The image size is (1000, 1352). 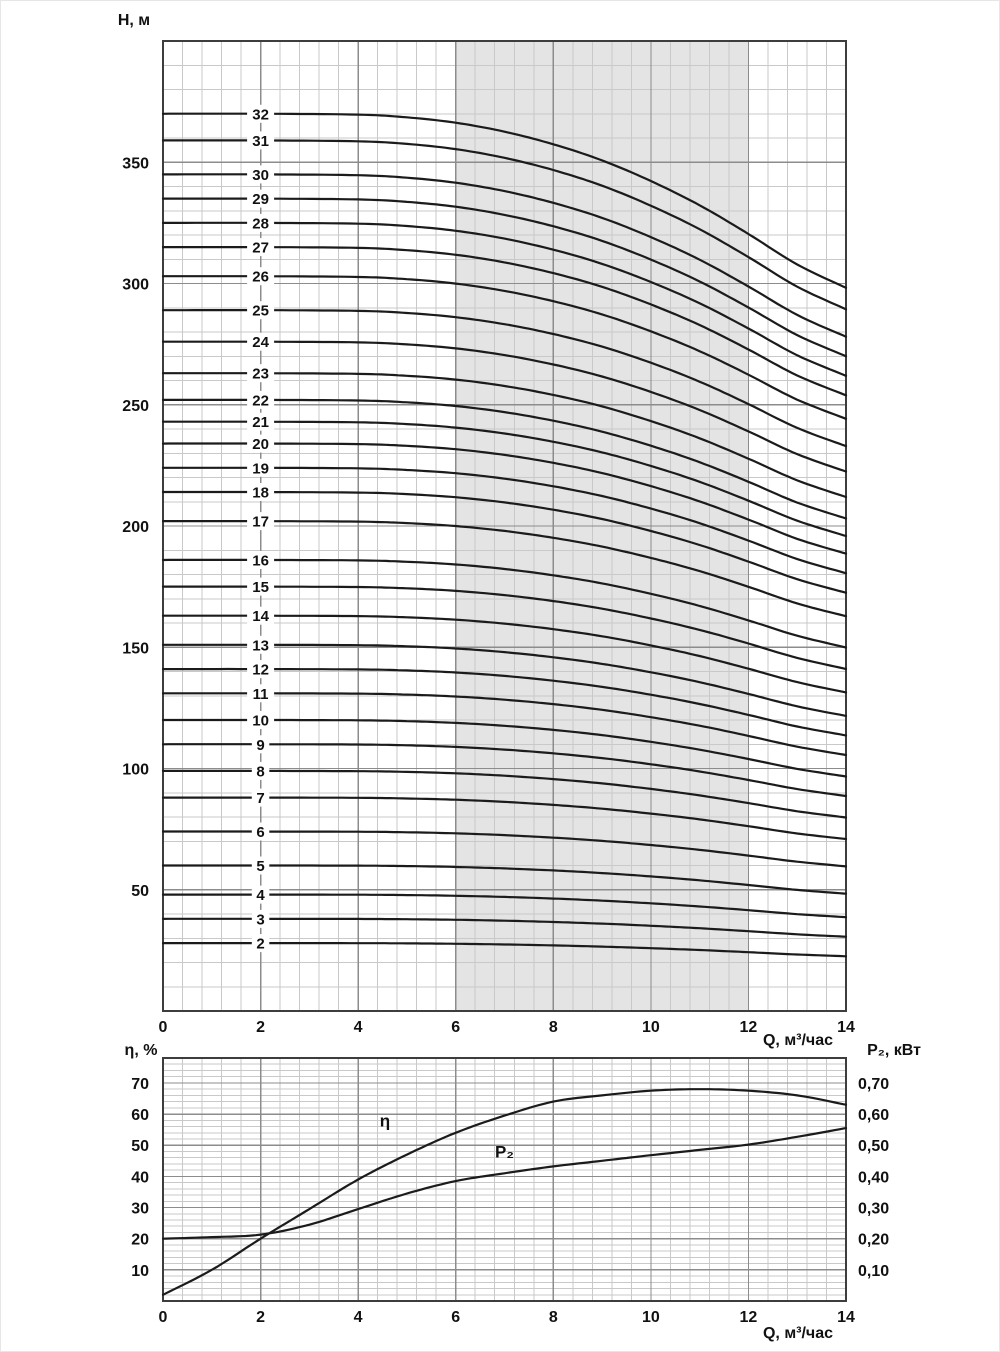 What do you see at coordinates (135, 285) in the screenshot?
I see `y-tick-label: 300` at bounding box center [135, 285].